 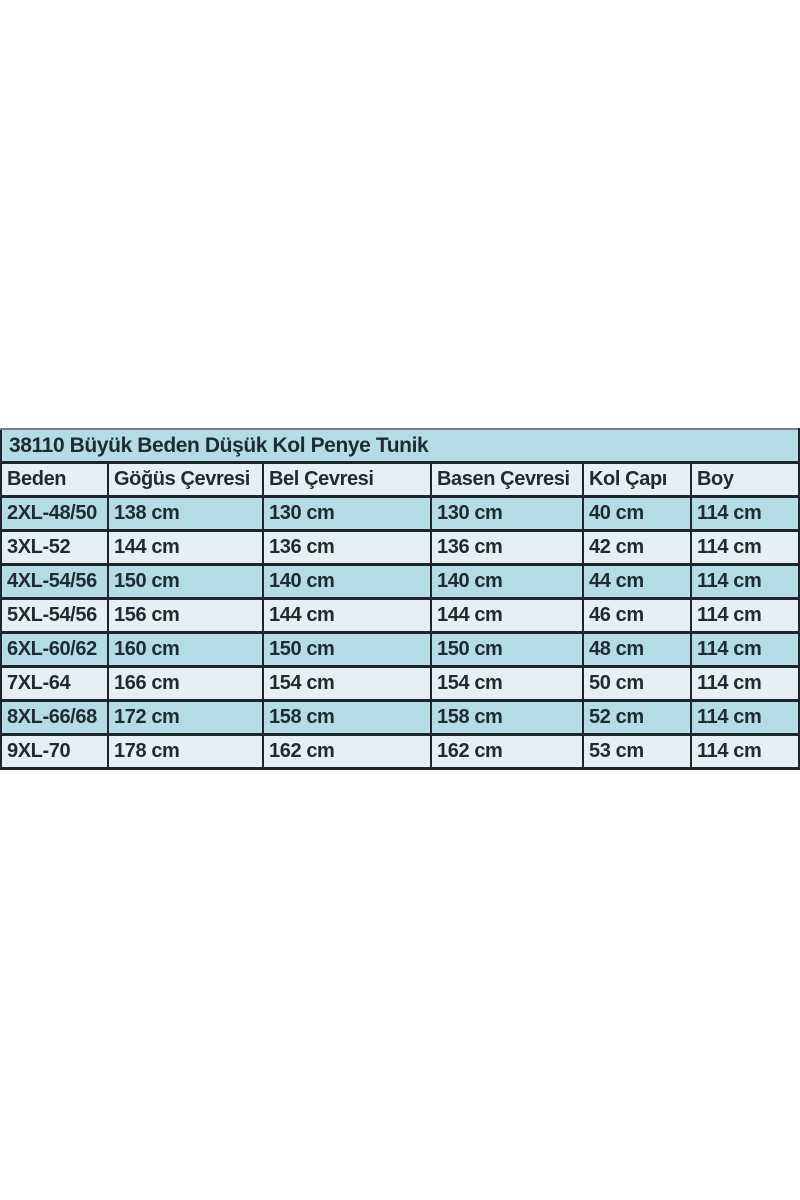 What do you see at coordinates (185, 751) in the screenshot?
I see `table-cell: 178 cm` at bounding box center [185, 751].